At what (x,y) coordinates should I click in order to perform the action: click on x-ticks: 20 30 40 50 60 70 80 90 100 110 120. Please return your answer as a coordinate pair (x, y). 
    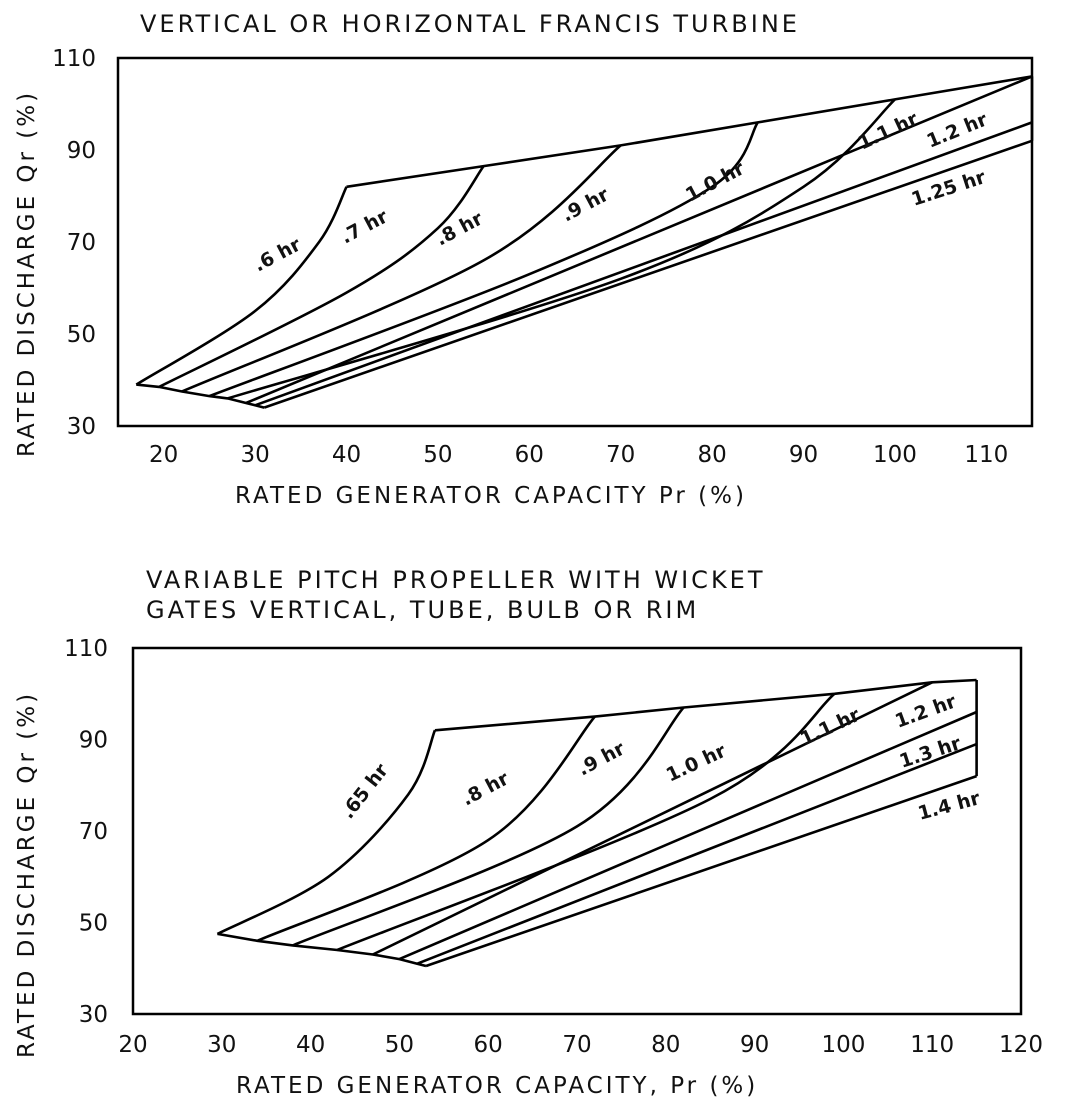
    Looking at the image, I should click on (580, 1045).